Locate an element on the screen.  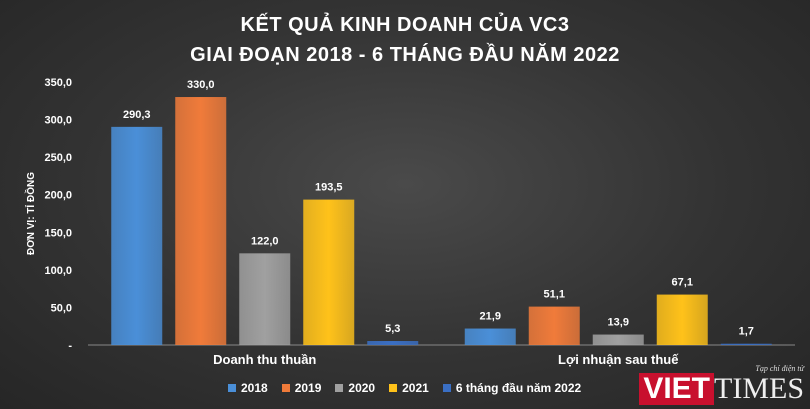
y-tick-label: 350,0 is located at coordinates (58, 83).